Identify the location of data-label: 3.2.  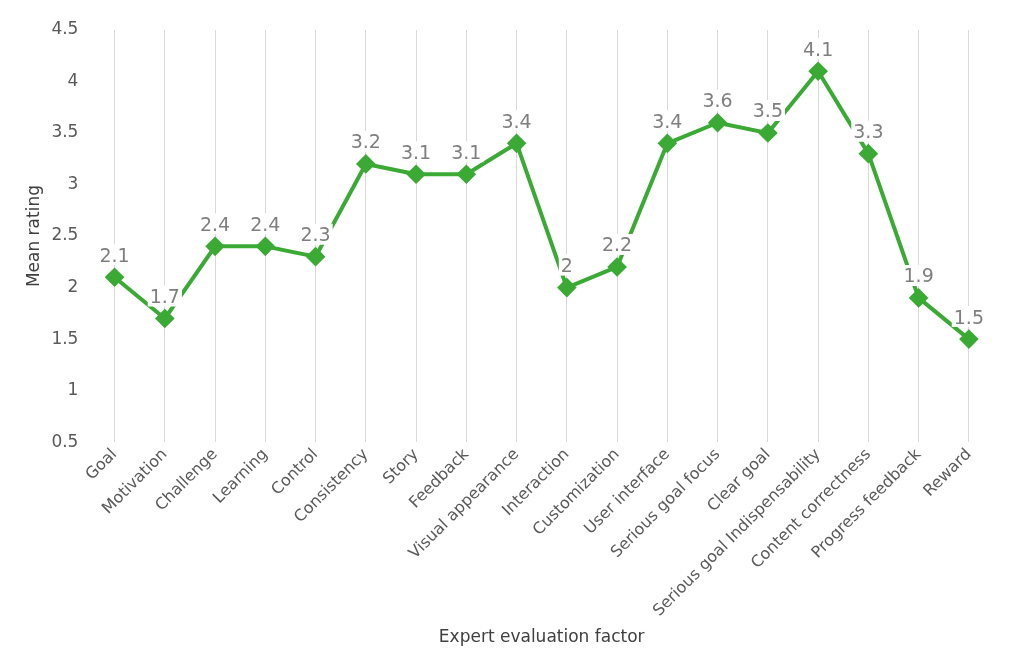
(365, 141).